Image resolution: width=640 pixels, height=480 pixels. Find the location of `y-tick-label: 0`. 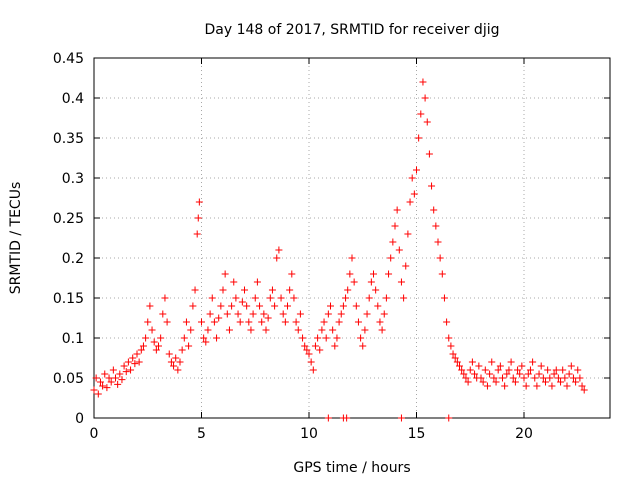

y-tick-label: 0 is located at coordinates (79, 419).